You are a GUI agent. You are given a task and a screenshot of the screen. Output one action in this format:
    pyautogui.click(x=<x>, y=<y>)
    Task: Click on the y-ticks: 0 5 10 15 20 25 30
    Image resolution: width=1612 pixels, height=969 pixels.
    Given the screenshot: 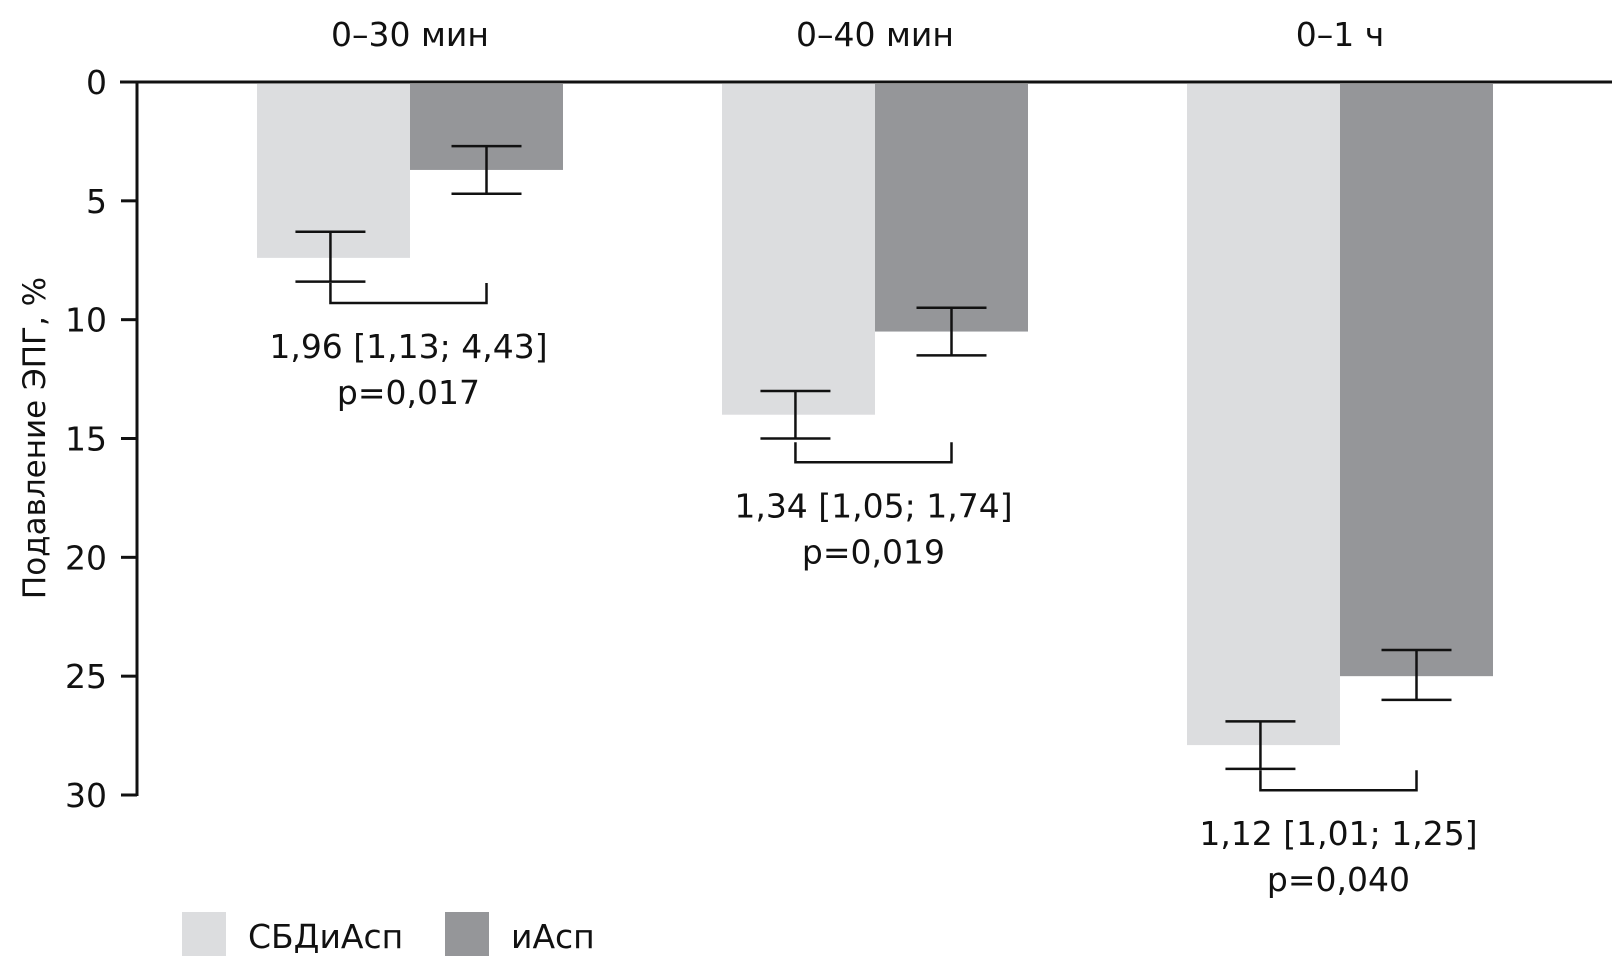 What is the action you would take?
    pyautogui.click(x=101, y=439)
    